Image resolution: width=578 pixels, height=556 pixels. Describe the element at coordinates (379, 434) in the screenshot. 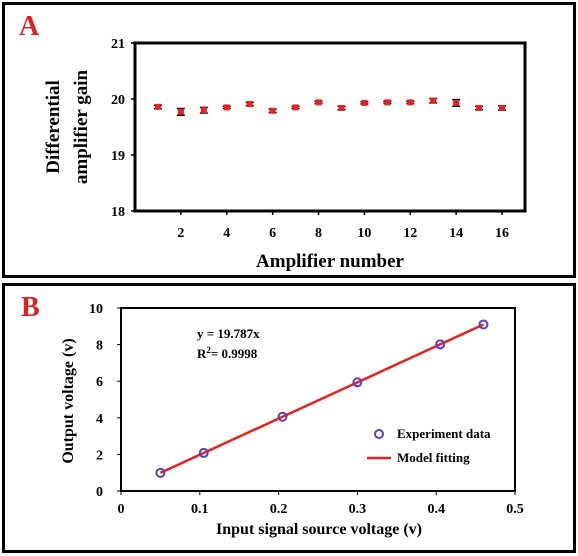

I see `legend-marker-experiment` at that location.